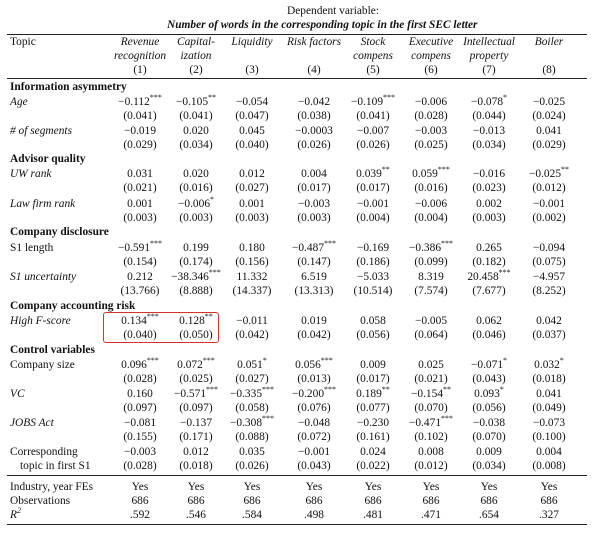  What do you see at coordinates (373, 248) in the screenshot?
I see `coefficient-cell: −0.169` at bounding box center [373, 248].